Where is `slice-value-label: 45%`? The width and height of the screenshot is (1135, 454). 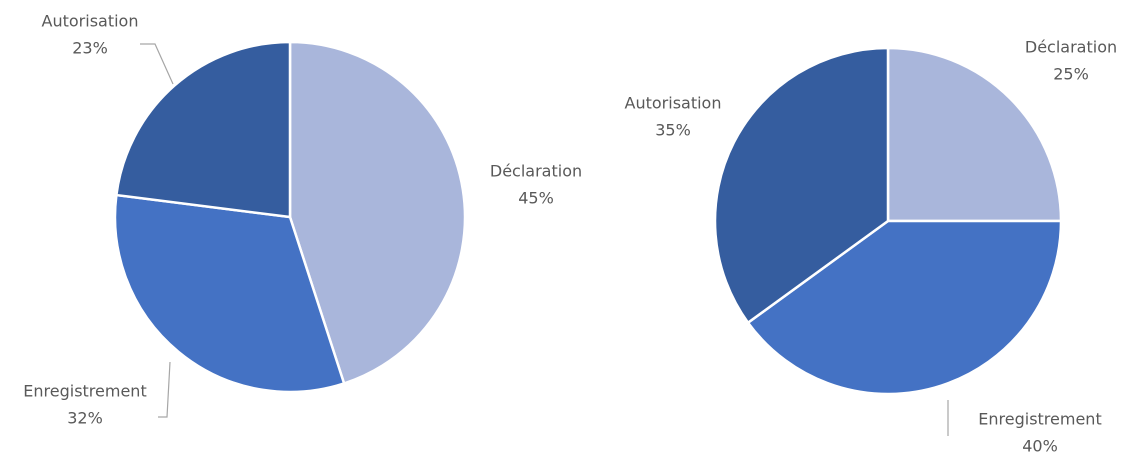
slice-value-label: 45% is located at coordinates (536, 198).